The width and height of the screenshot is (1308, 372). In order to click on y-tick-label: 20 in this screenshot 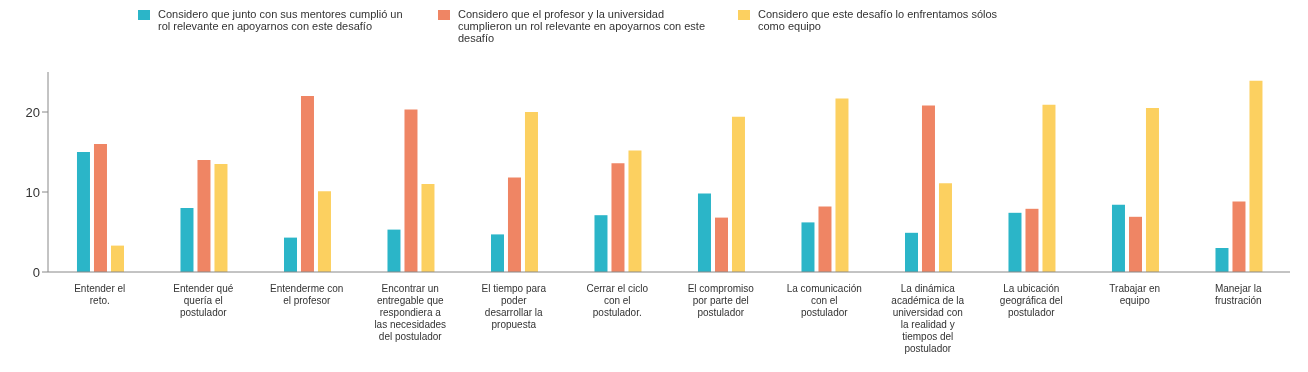, I will do `click(32, 112)`.